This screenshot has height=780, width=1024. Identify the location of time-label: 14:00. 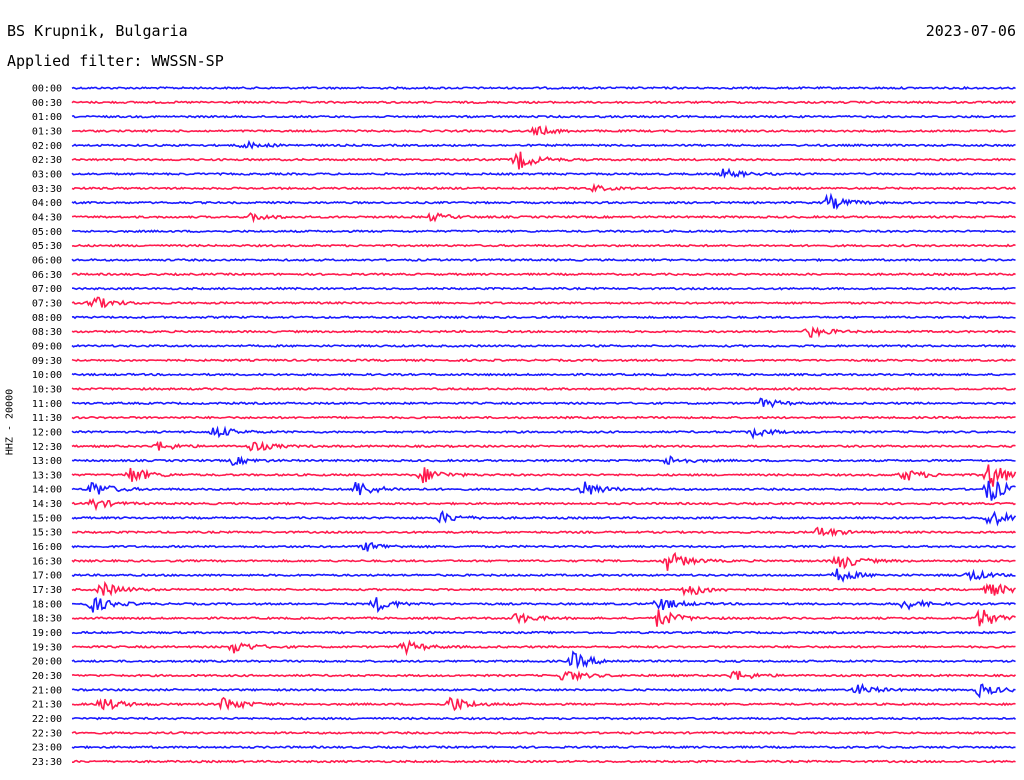
(47, 490).